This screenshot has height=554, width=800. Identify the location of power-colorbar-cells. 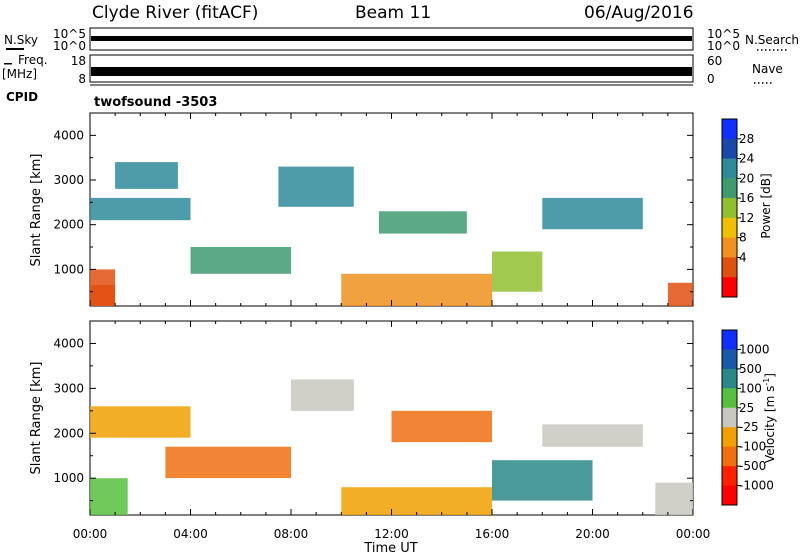
(729, 208).